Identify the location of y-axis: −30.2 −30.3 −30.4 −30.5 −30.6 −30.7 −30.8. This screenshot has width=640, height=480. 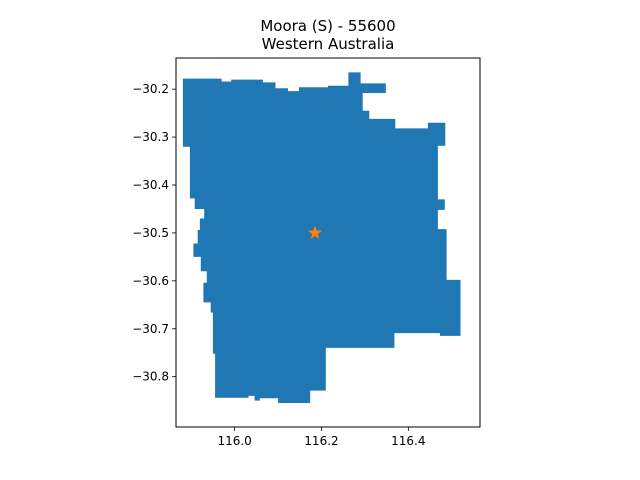
(154, 233).